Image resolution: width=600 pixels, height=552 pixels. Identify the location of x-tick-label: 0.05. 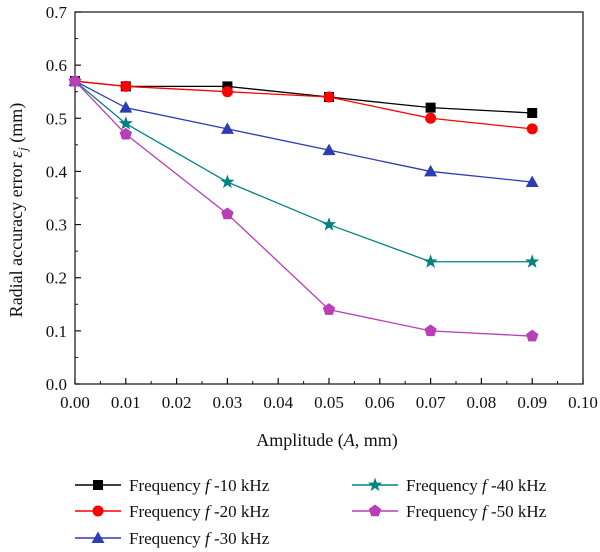
(329, 402).